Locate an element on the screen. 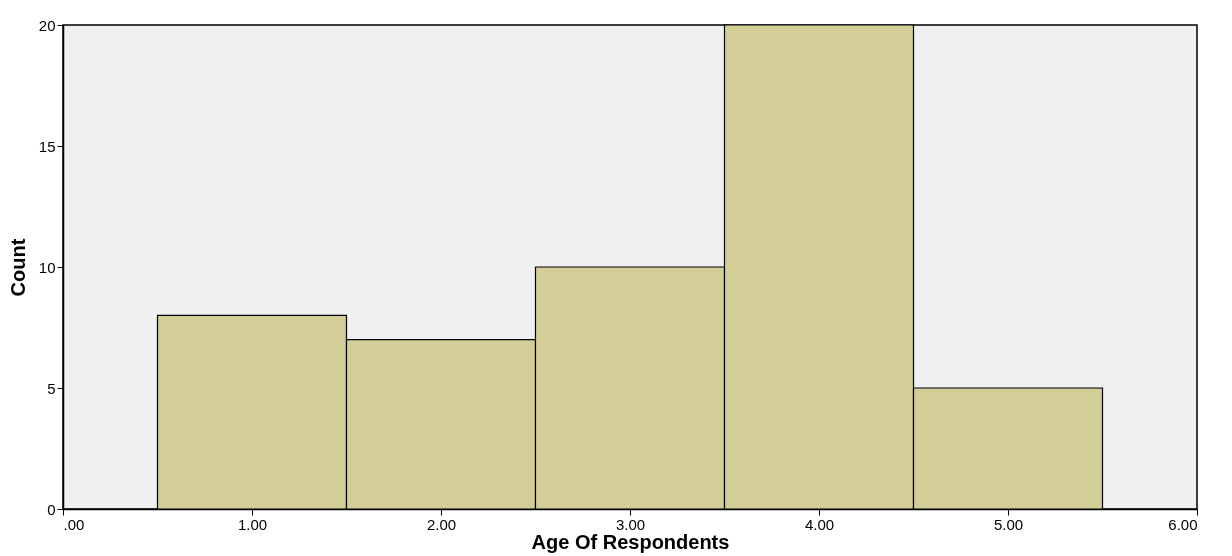  x-axis-title: Age Of Respondents is located at coordinates (630, 541).